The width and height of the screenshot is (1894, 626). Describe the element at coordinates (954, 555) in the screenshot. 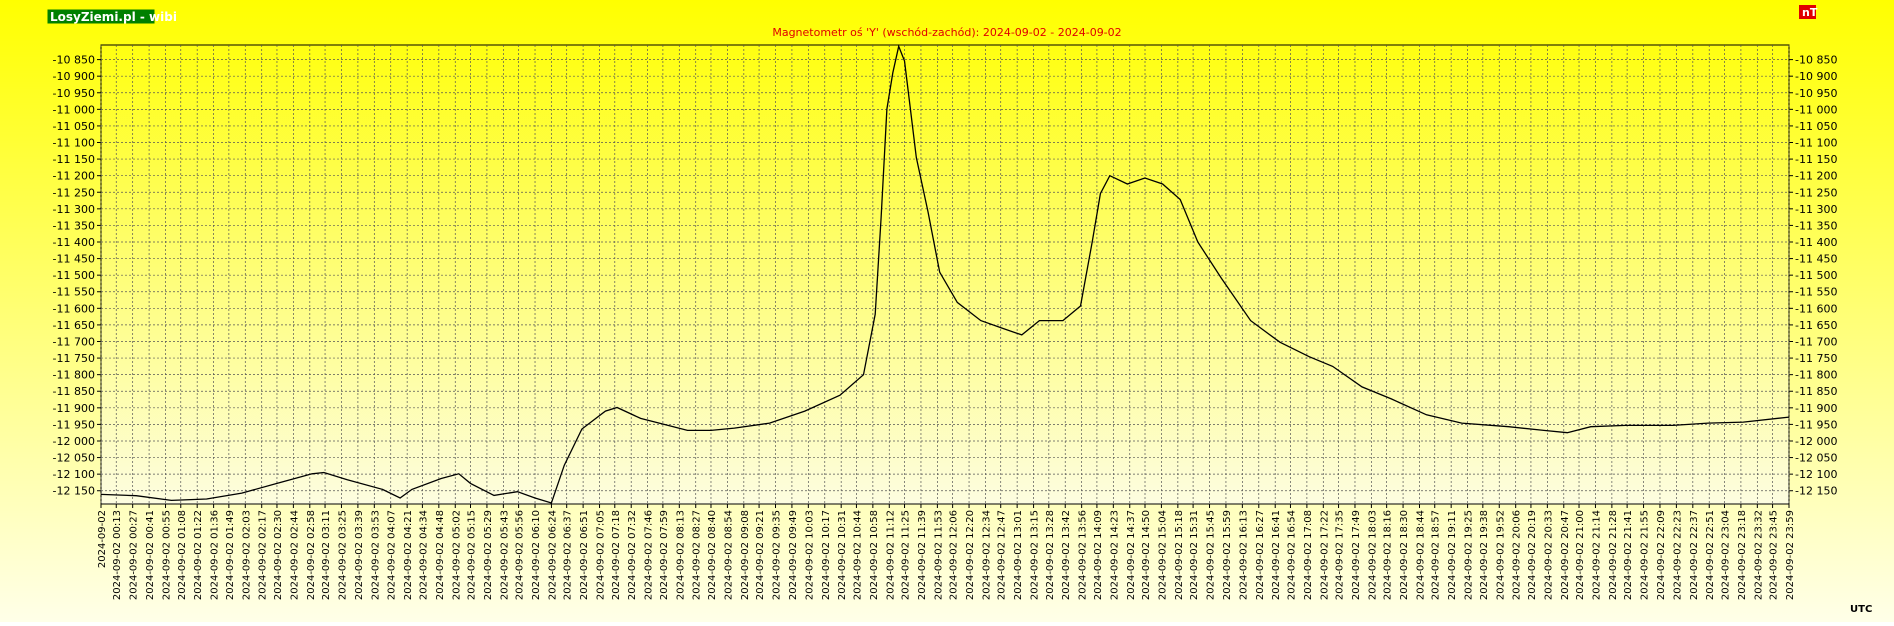

I see `x-tick-label: 2024-09-02 12:06` at that location.